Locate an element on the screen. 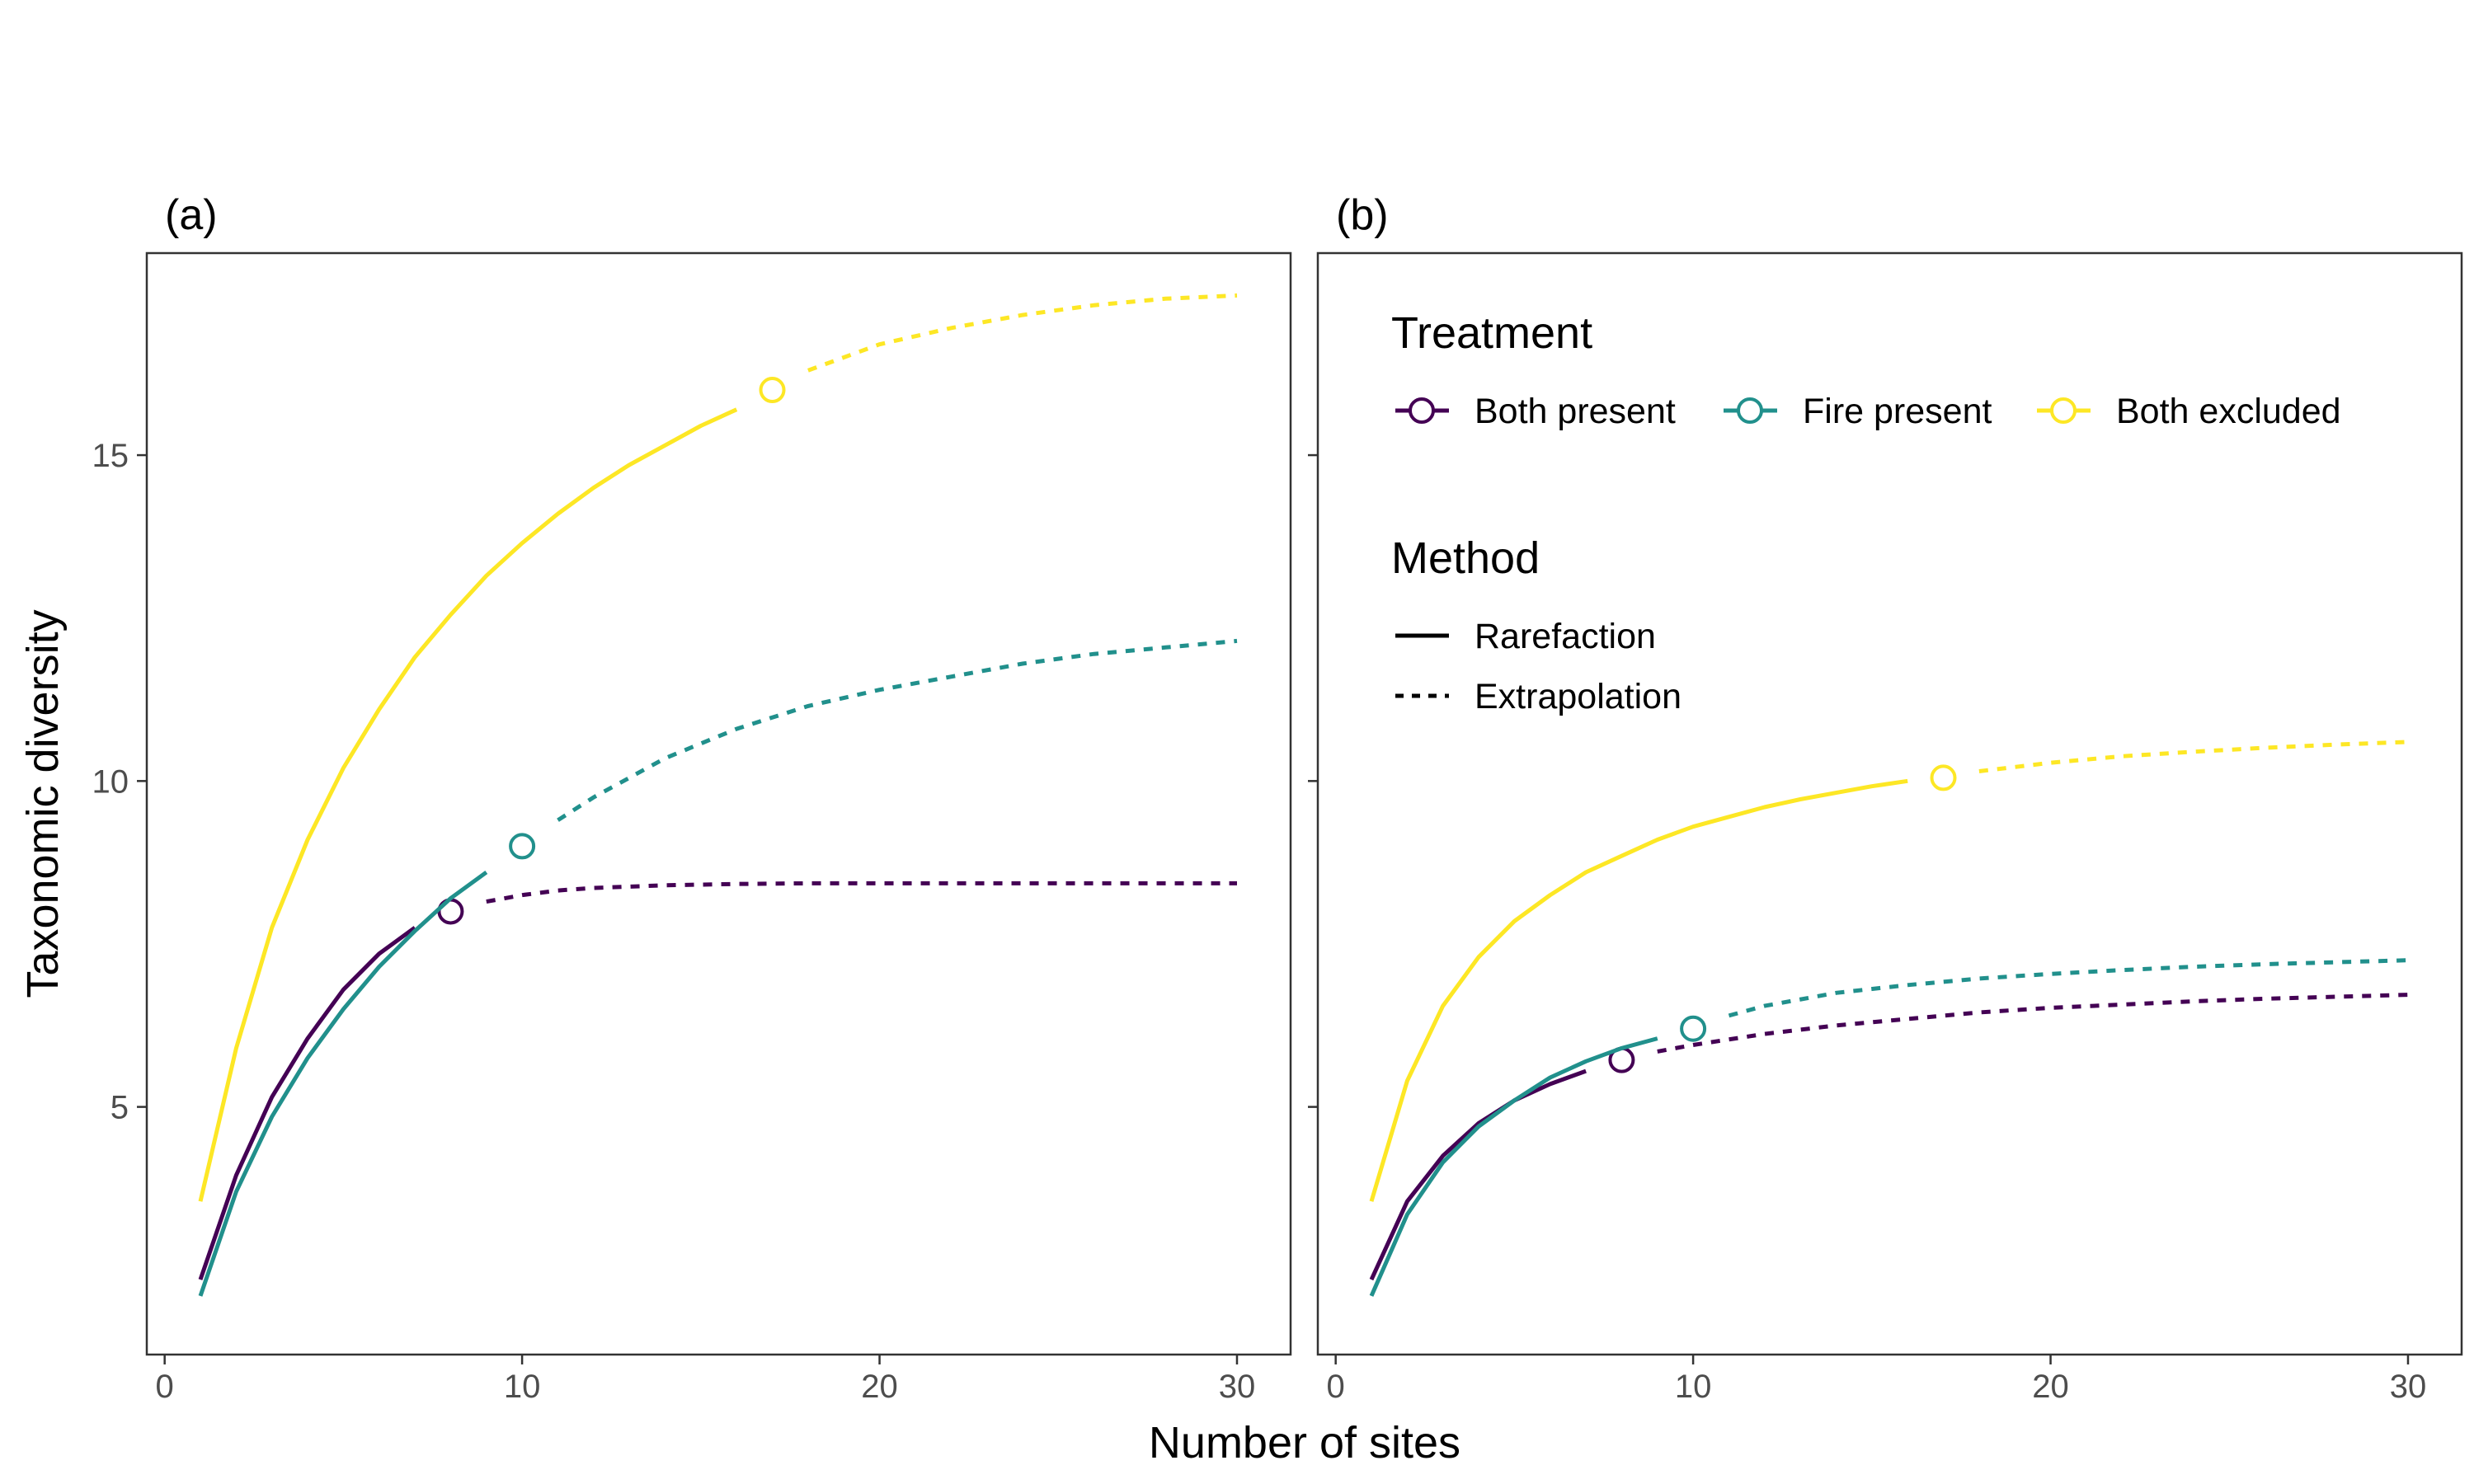 Image resolution: width=2474 pixels, height=1484 pixels. y-tick-label: 5 is located at coordinates (120, 1108).